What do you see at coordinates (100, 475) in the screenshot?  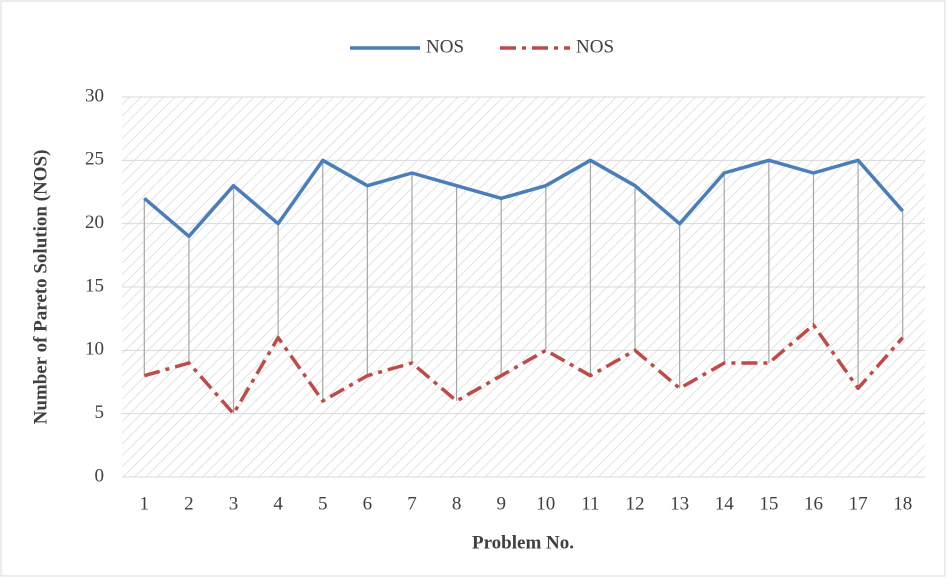 I see `y-tick-label: 0` at bounding box center [100, 475].